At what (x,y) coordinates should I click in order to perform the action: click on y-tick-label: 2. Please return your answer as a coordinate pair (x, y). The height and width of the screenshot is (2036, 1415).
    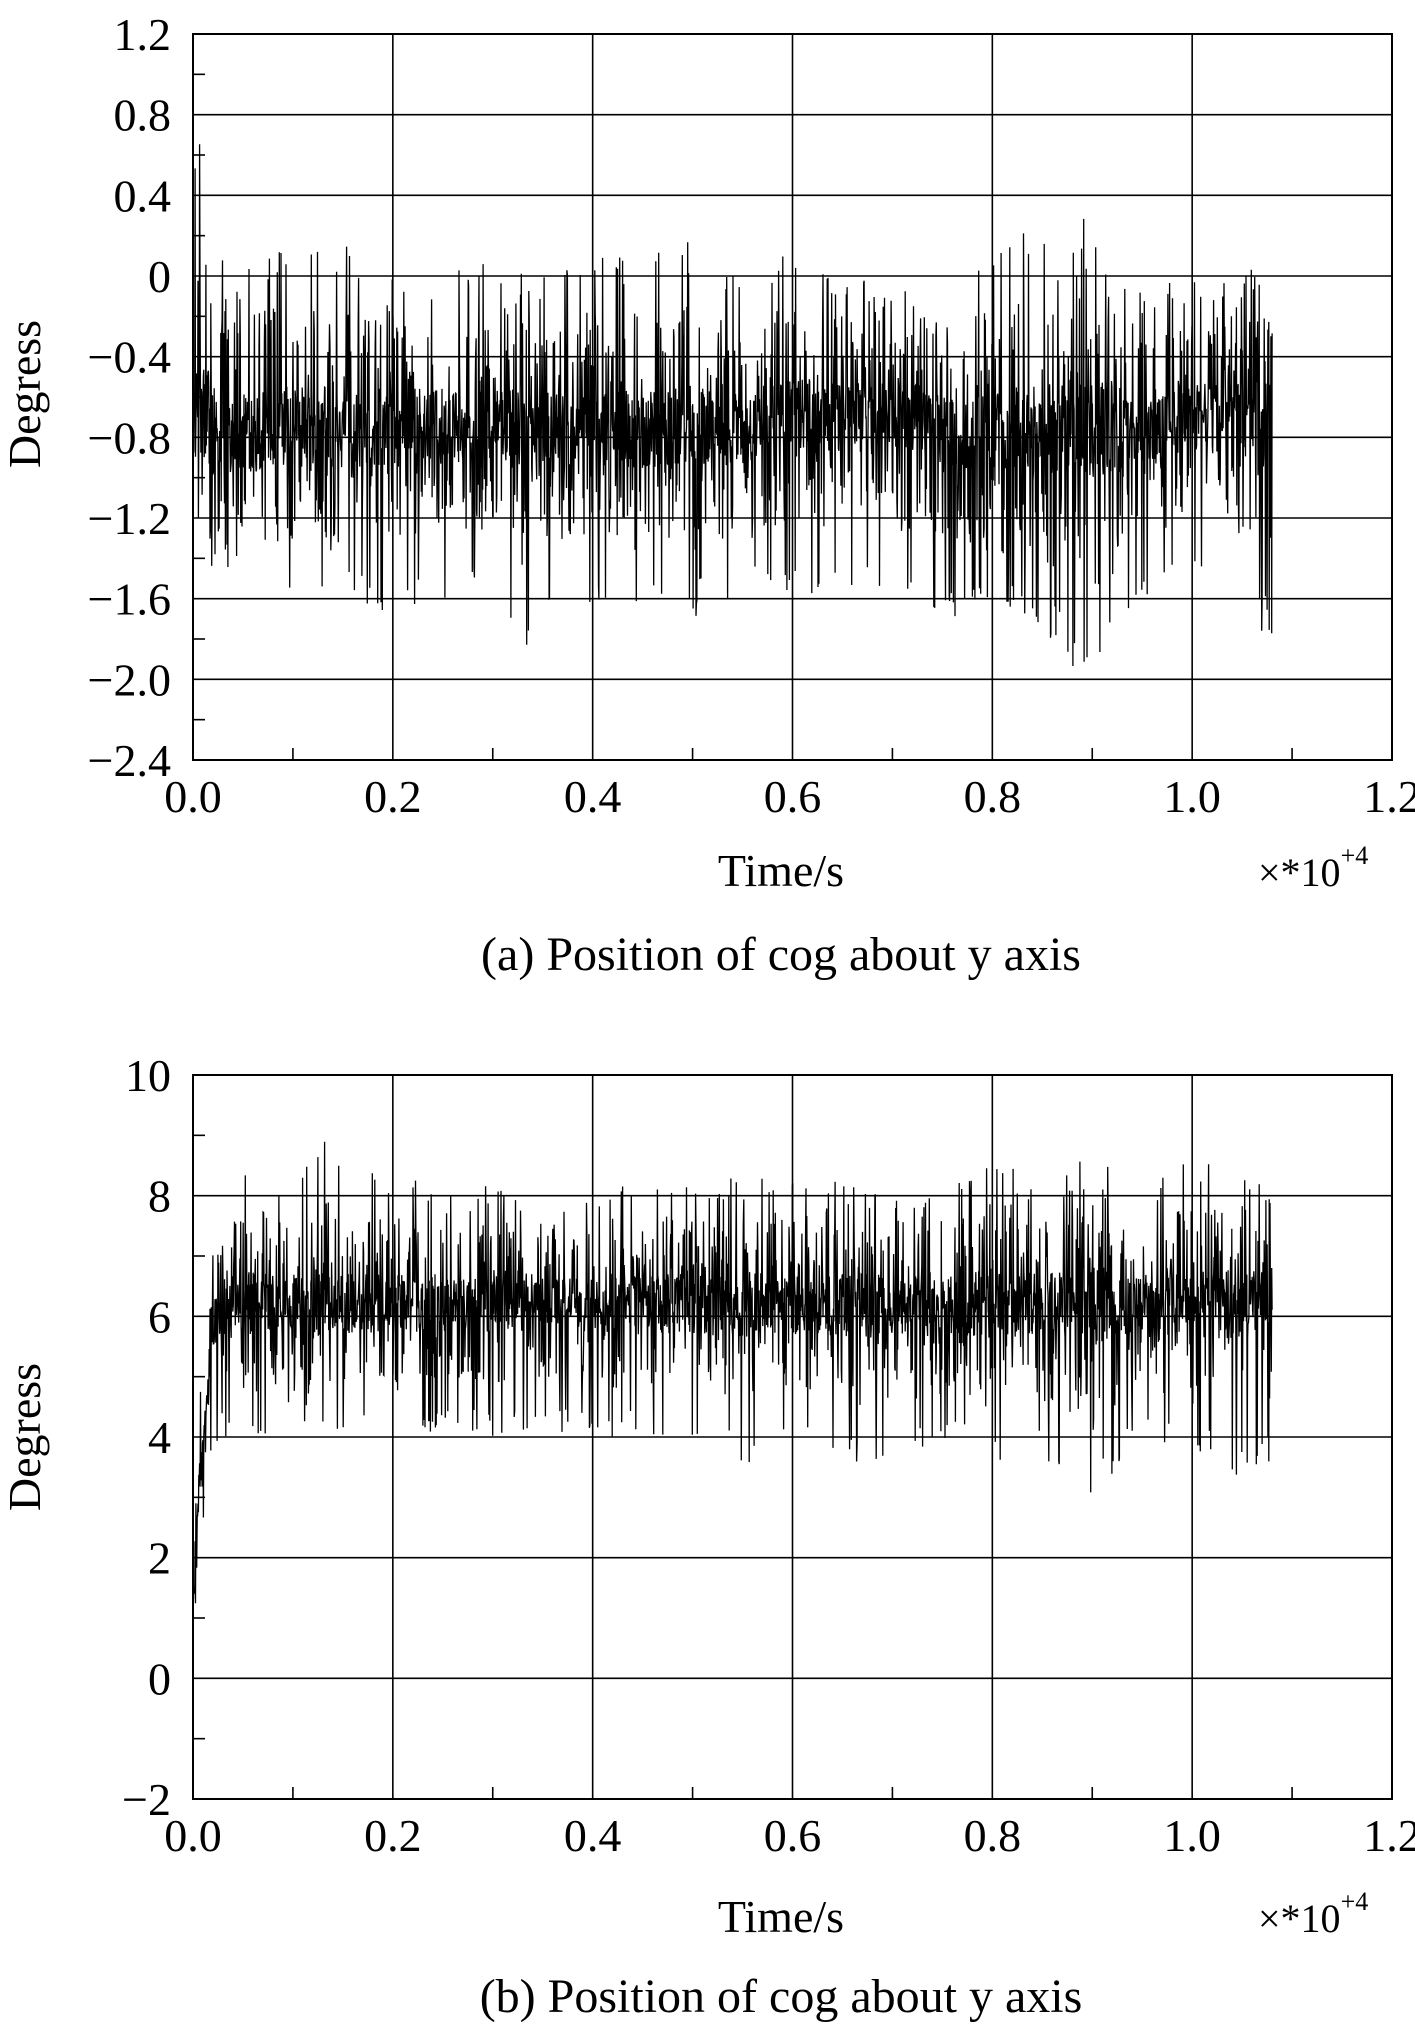
    Looking at the image, I should click on (159, 1558).